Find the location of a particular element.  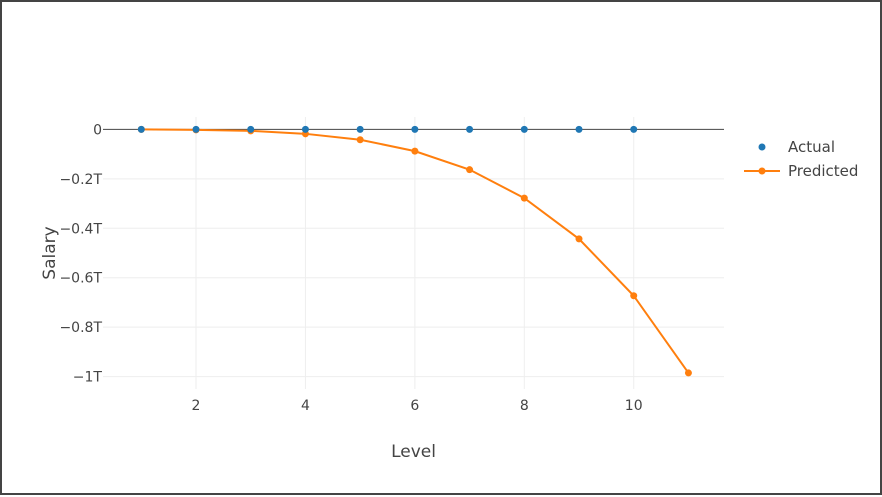

y-tick-label: −0.4T is located at coordinates (80, 229).